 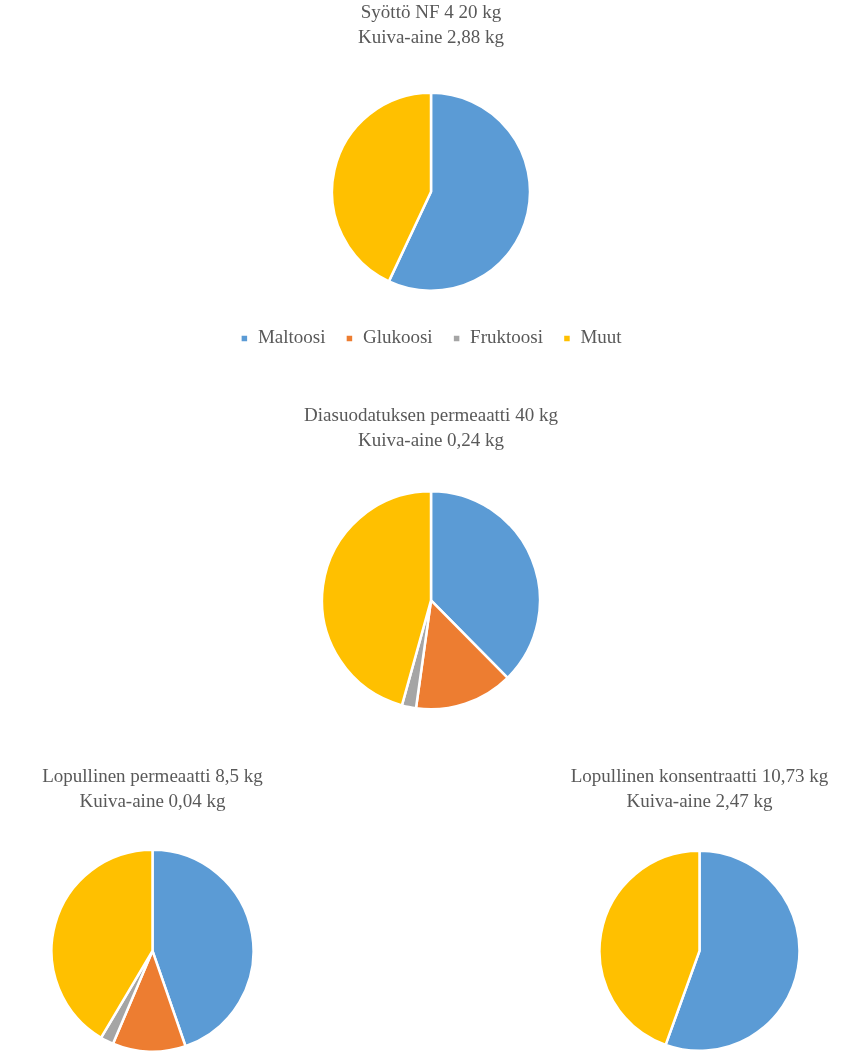 I want to click on legend-label: Maltoosi, so click(x=291, y=337).